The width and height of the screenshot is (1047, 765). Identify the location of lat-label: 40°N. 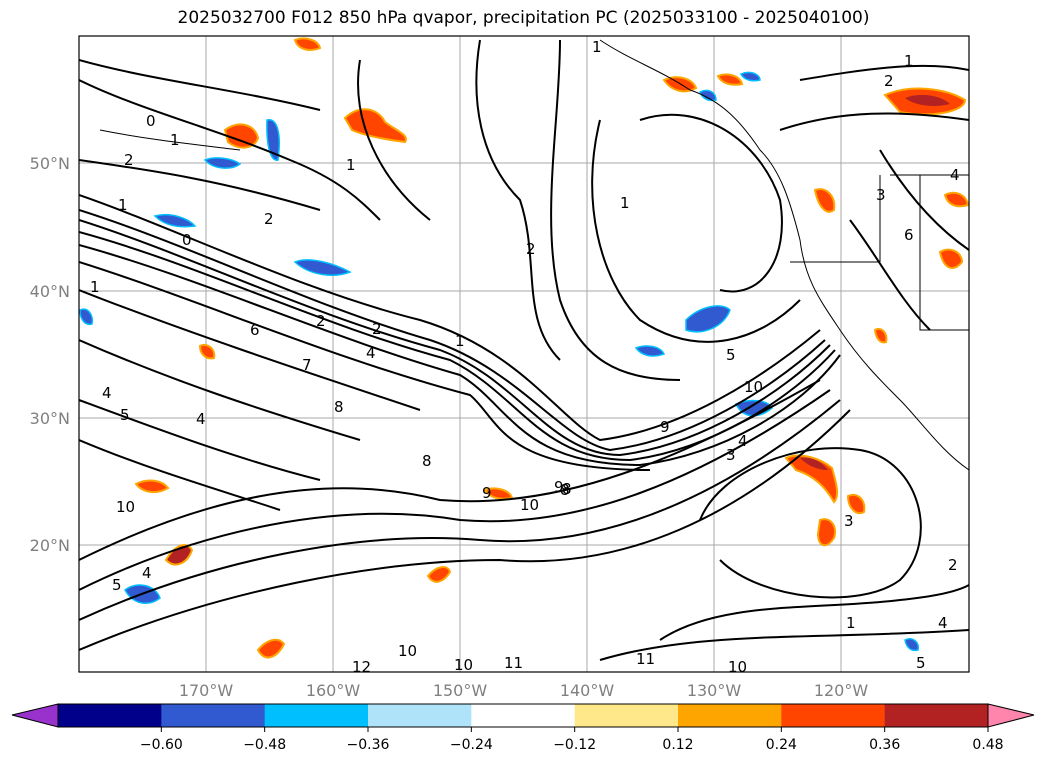
(50, 291).